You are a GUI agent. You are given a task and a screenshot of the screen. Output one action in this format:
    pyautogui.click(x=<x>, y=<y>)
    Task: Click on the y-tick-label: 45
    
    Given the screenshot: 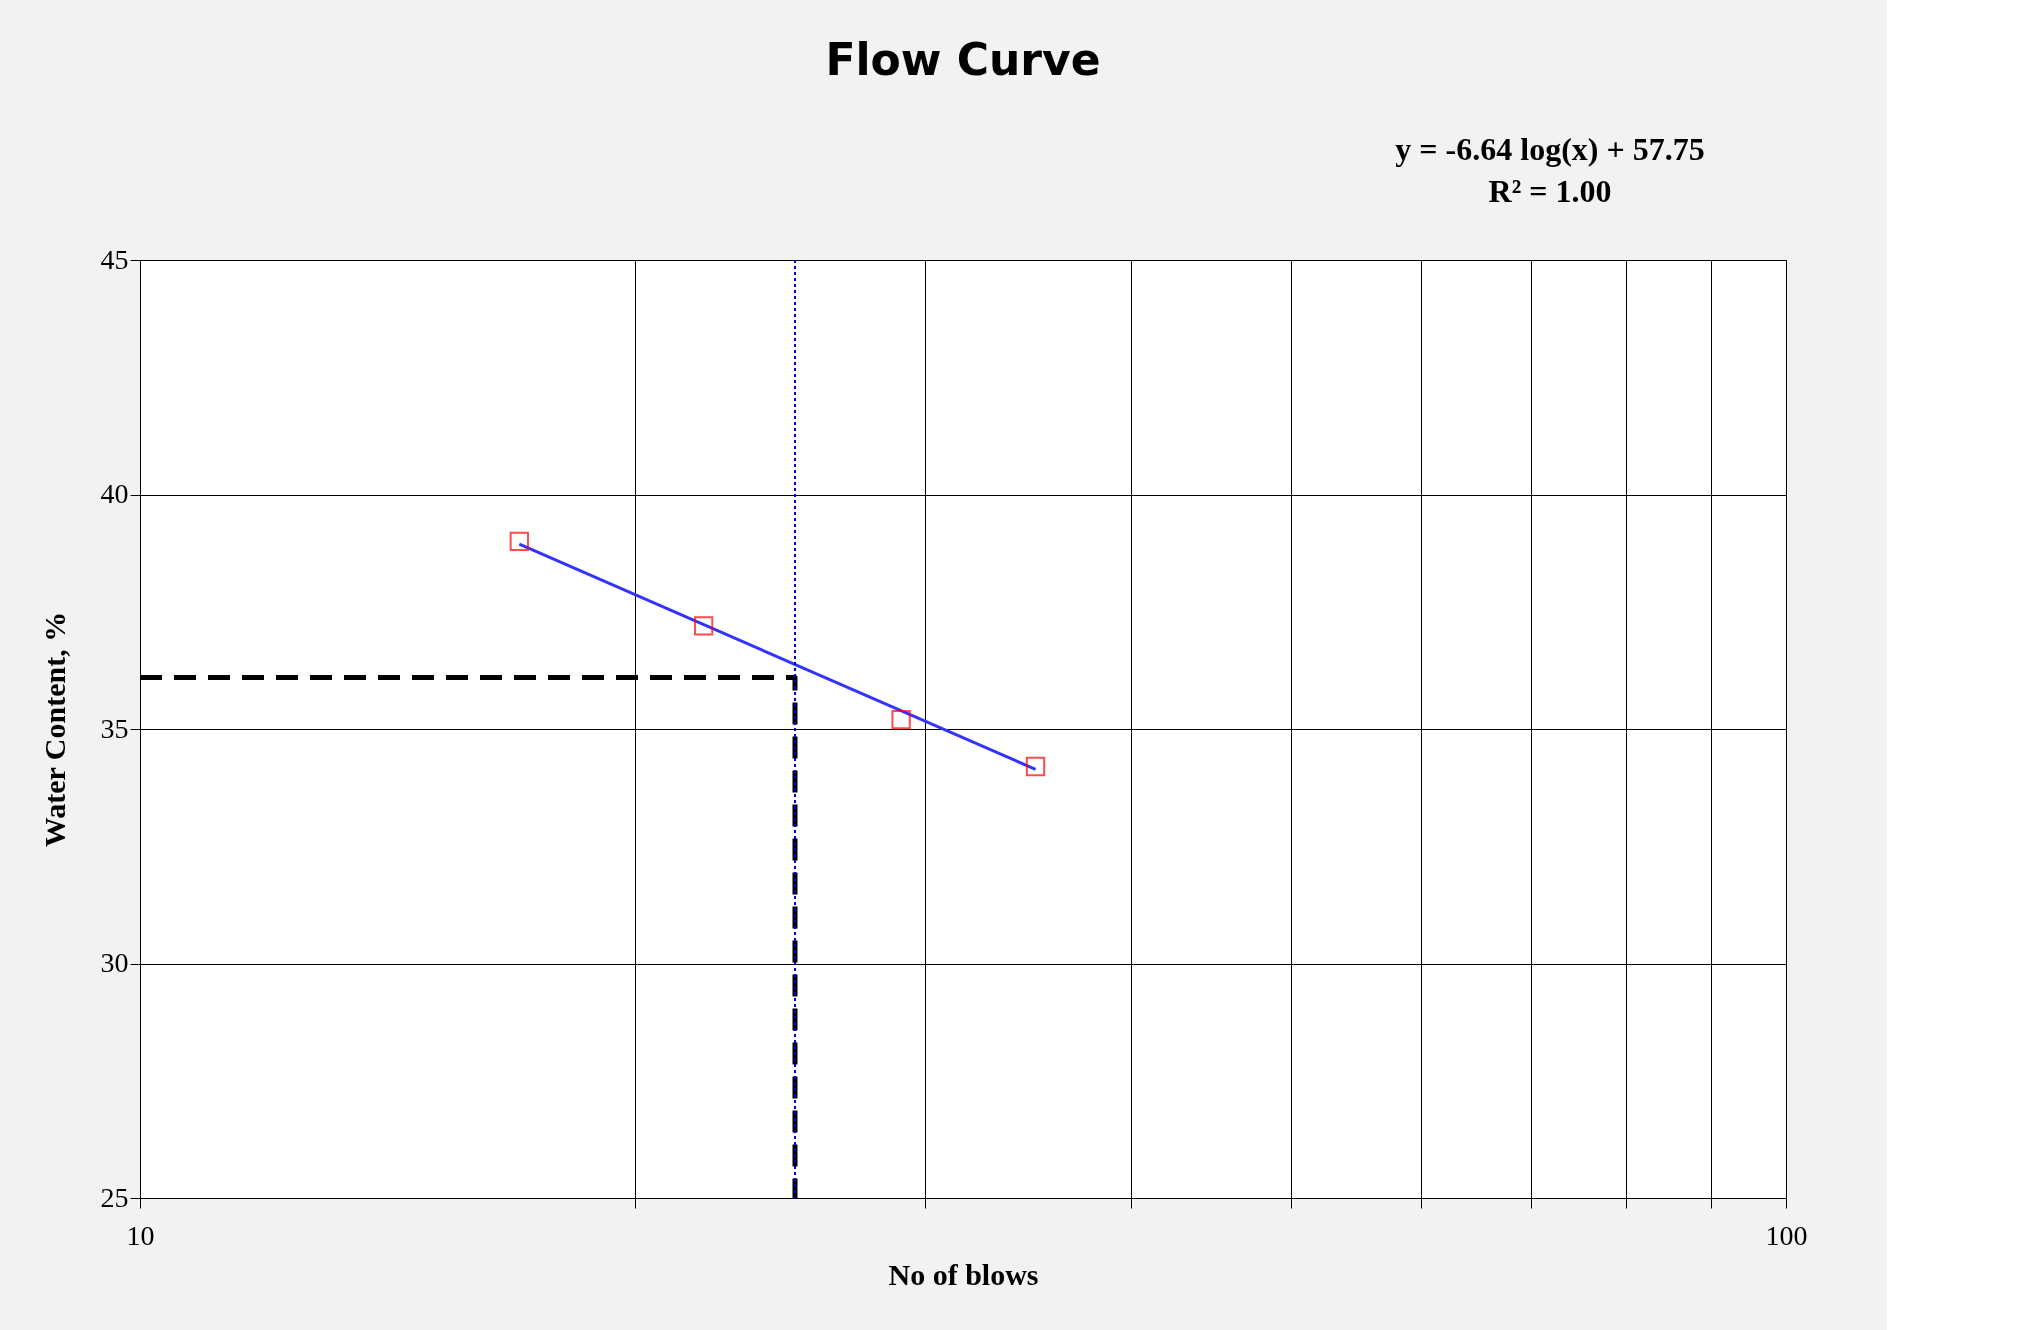 What is the action you would take?
    pyautogui.click(x=114, y=259)
    